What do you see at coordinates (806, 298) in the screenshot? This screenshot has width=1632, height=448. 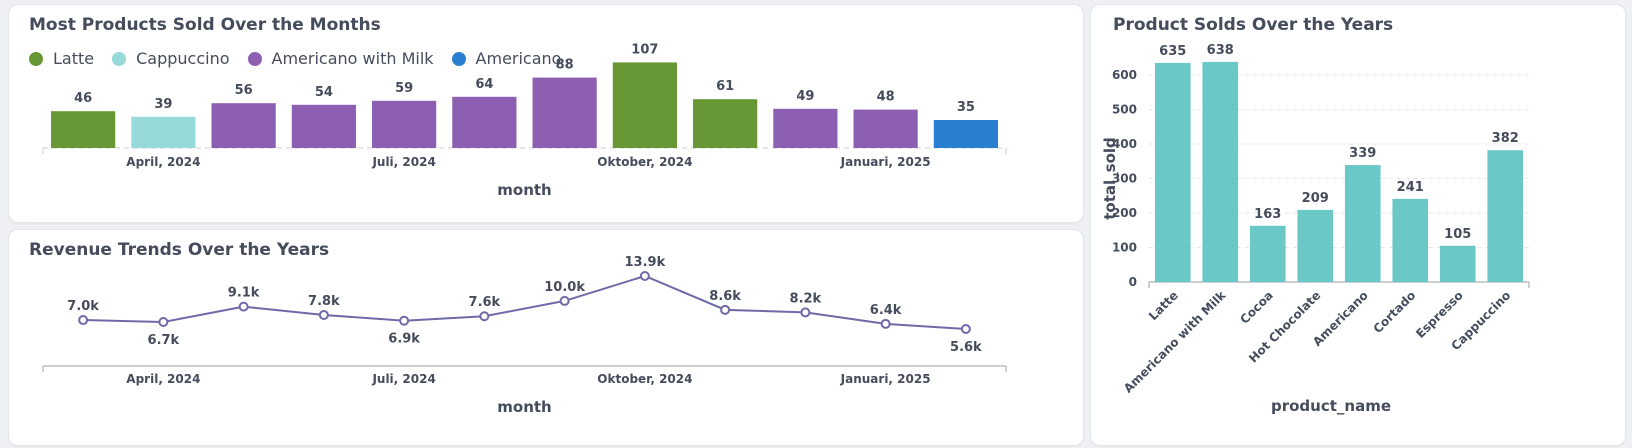 I see `point-value-label: 8.2k` at bounding box center [806, 298].